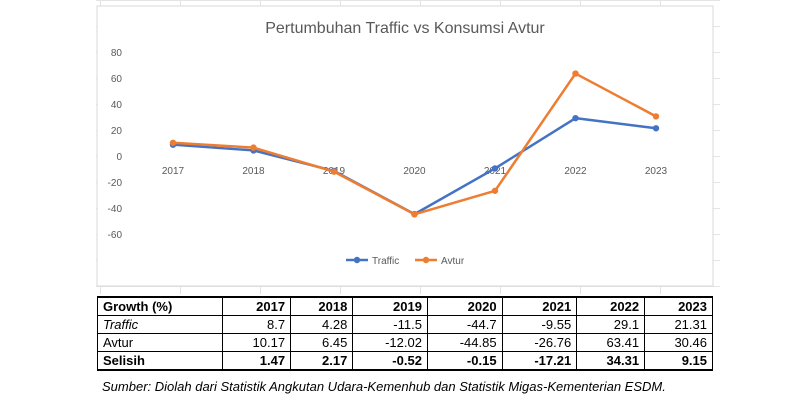 This screenshot has width=800, height=400. Describe the element at coordinates (539, 324) in the screenshot. I see `table-cell: -9.55` at that location.